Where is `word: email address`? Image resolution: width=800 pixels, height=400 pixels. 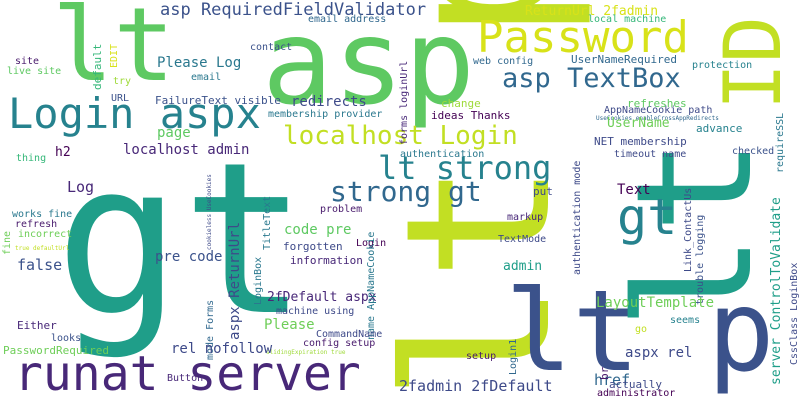
word: email address is located at coordinates (347, 20).